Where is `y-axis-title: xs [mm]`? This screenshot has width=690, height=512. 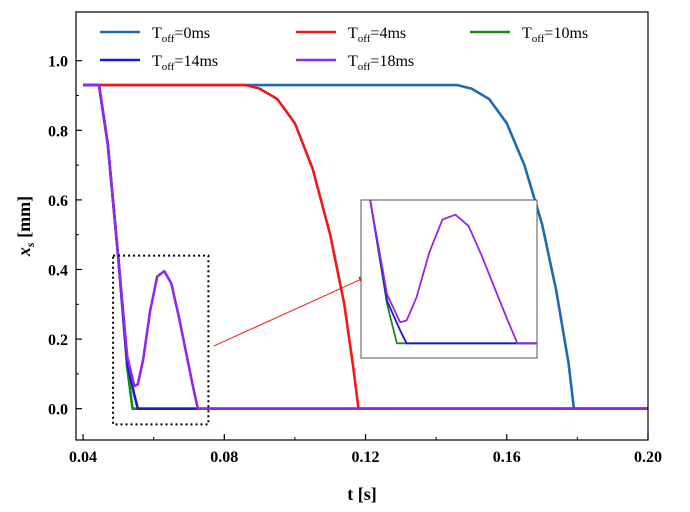 y-axis-title: xs [mm] is located at coordinates (25, 226).